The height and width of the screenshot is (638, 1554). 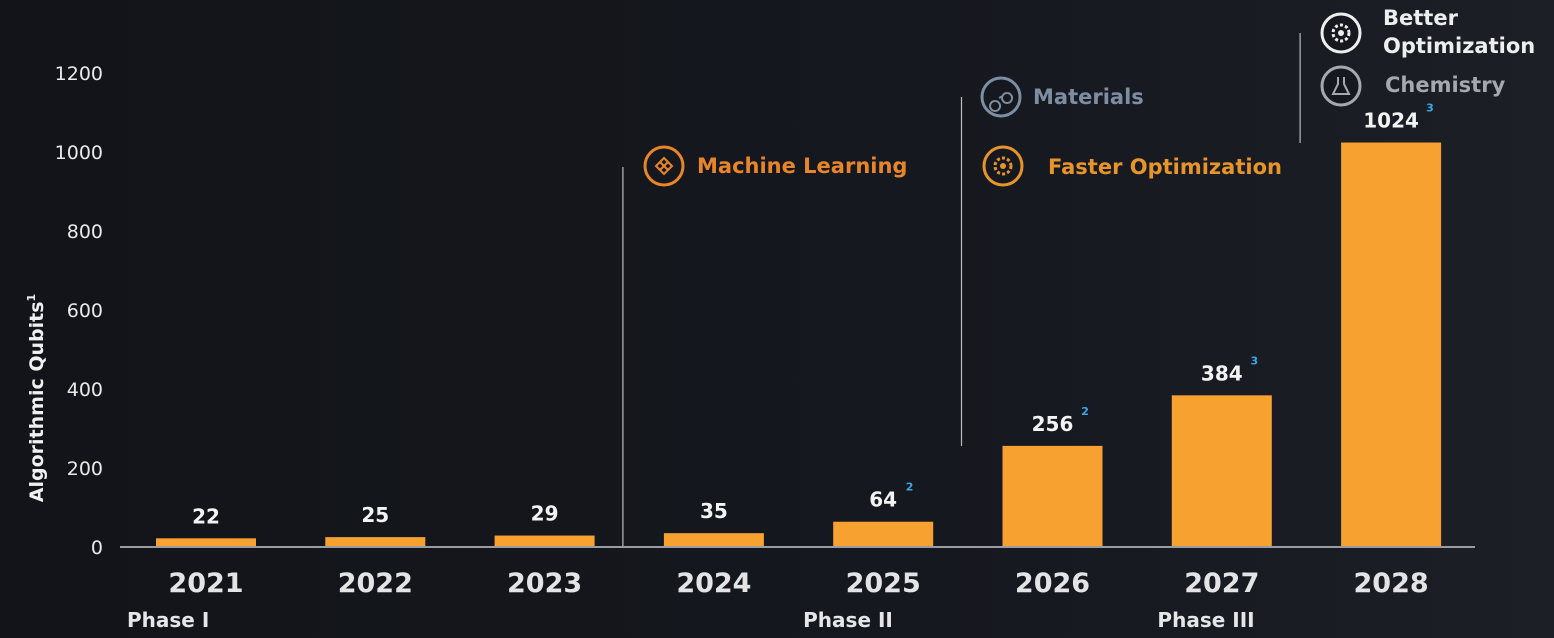 What do you see at coordinates (714, 511) in the screenshot?
I see `bar-value-label: 35` at bounding box center [714, 511].